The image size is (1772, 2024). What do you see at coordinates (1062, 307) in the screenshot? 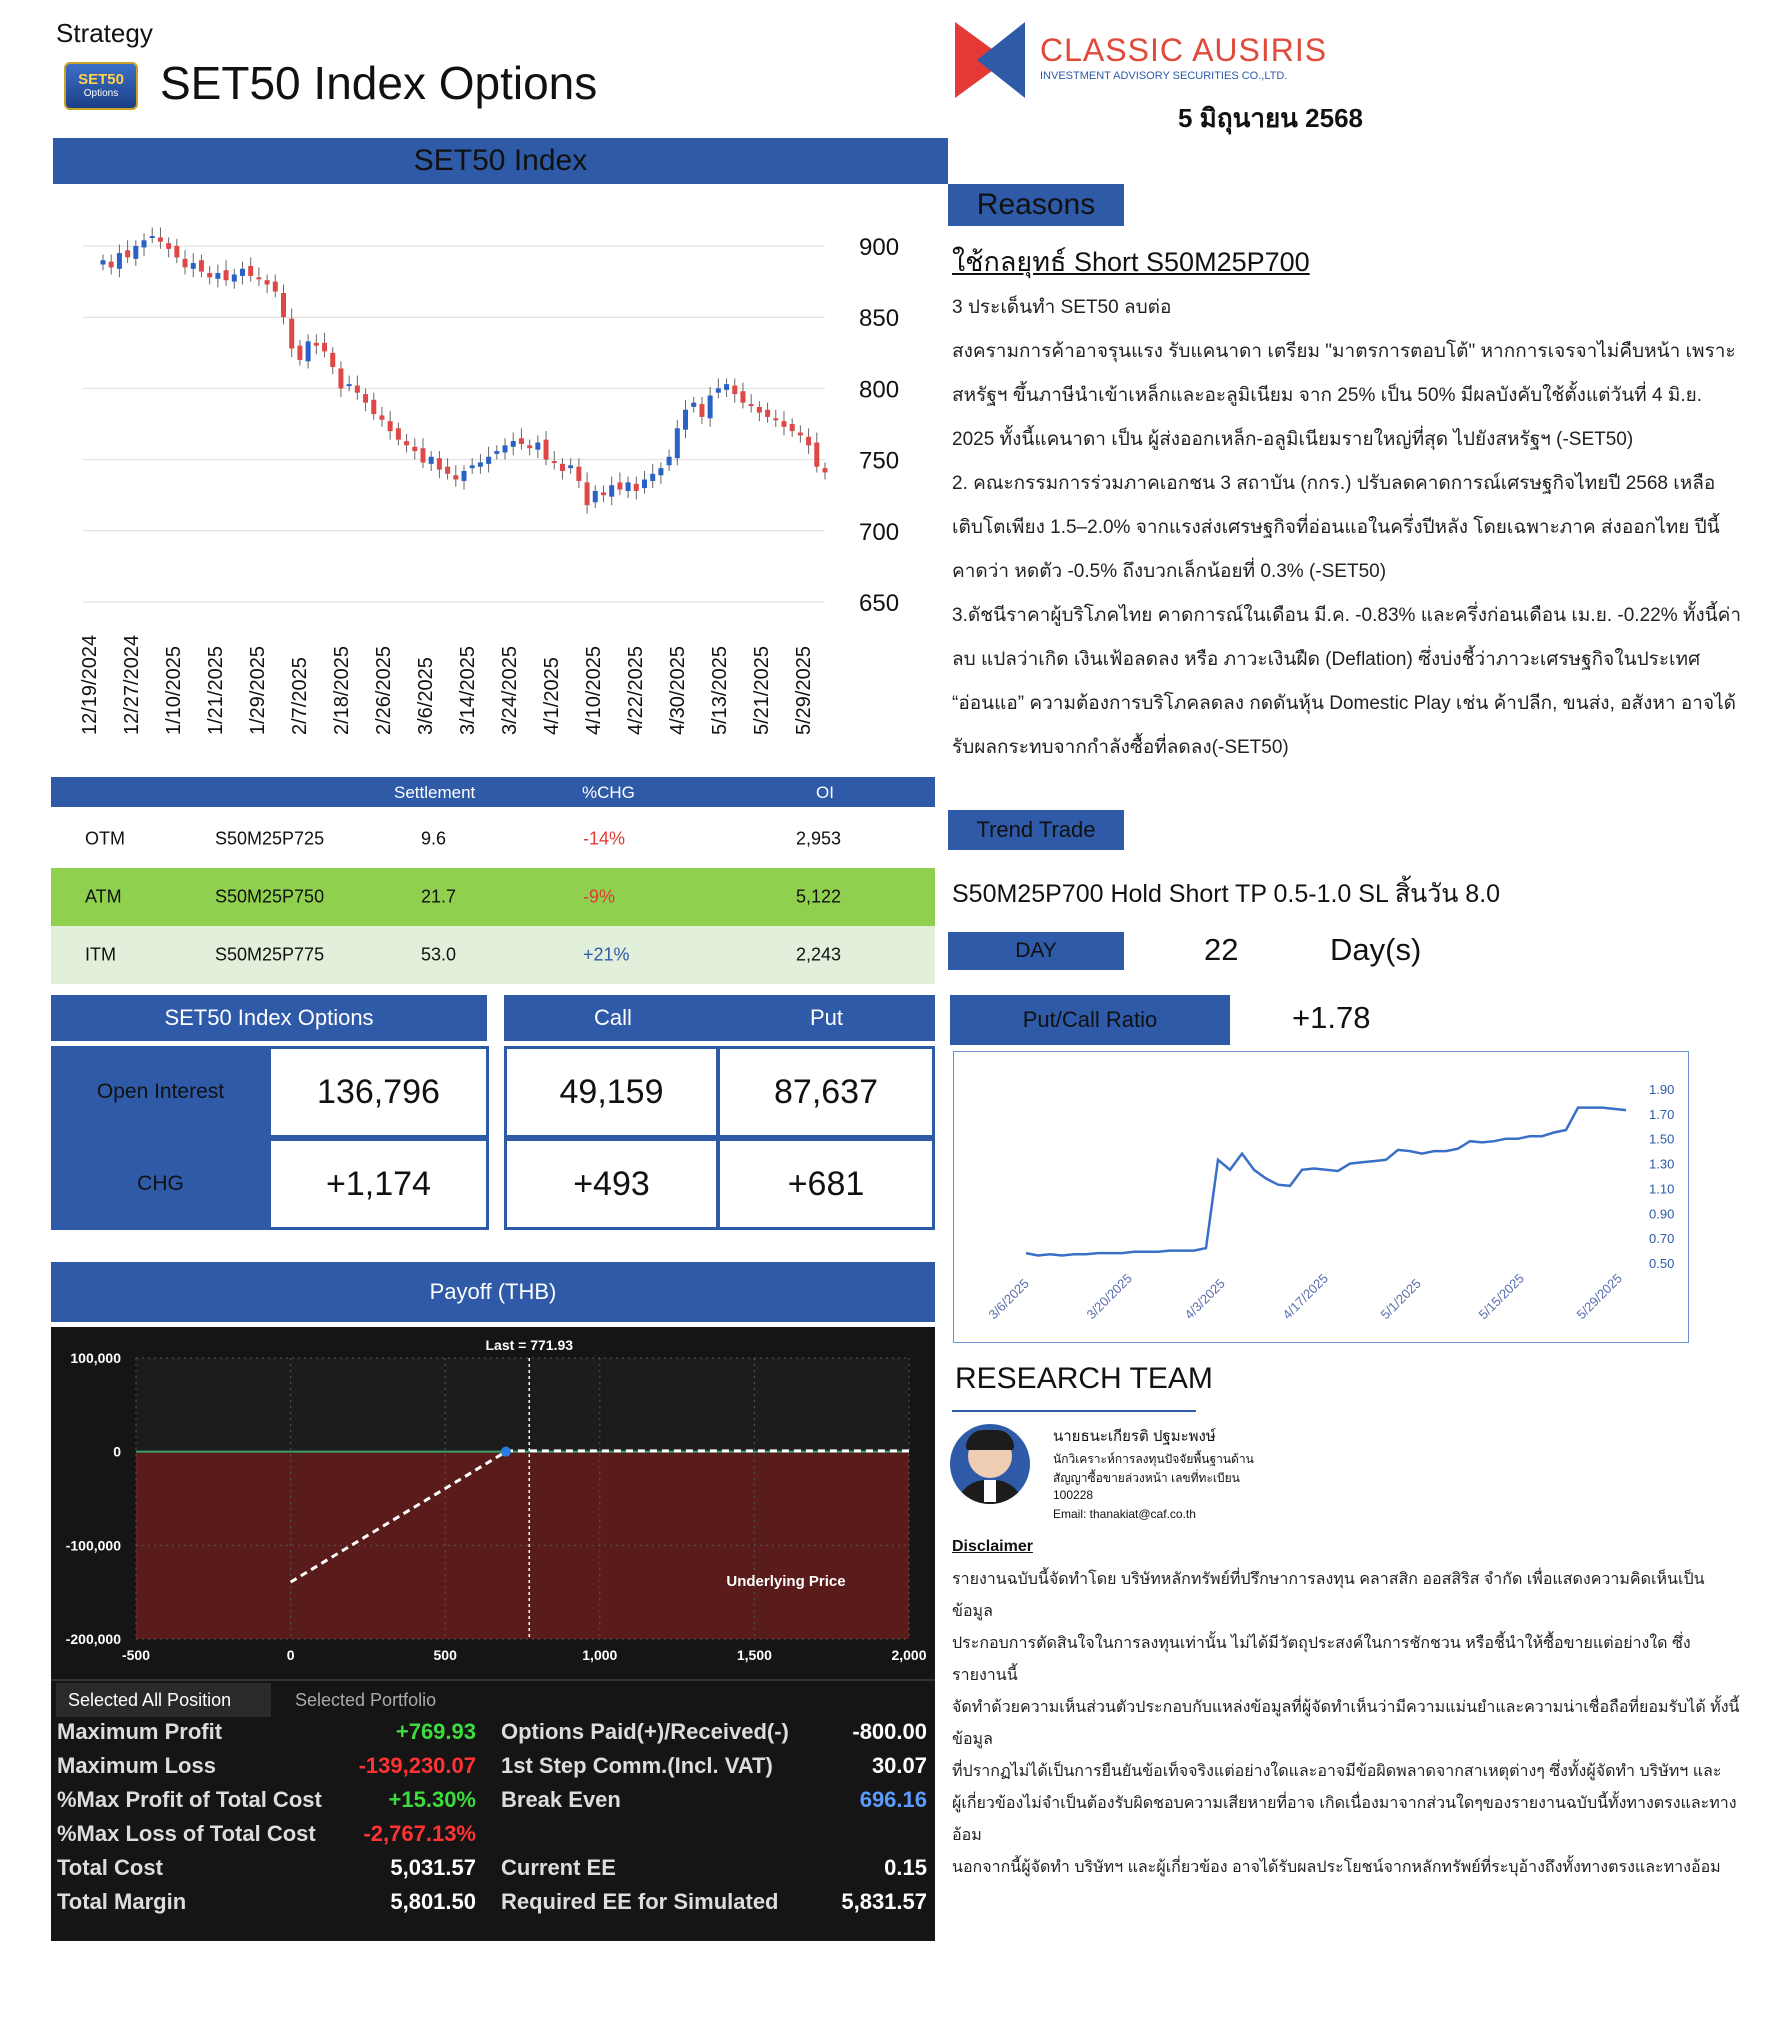
I see `reason-paragraph: 3 ประเด็นทำ SET50 ลบต่อ` at bounding box center [1062, 307].